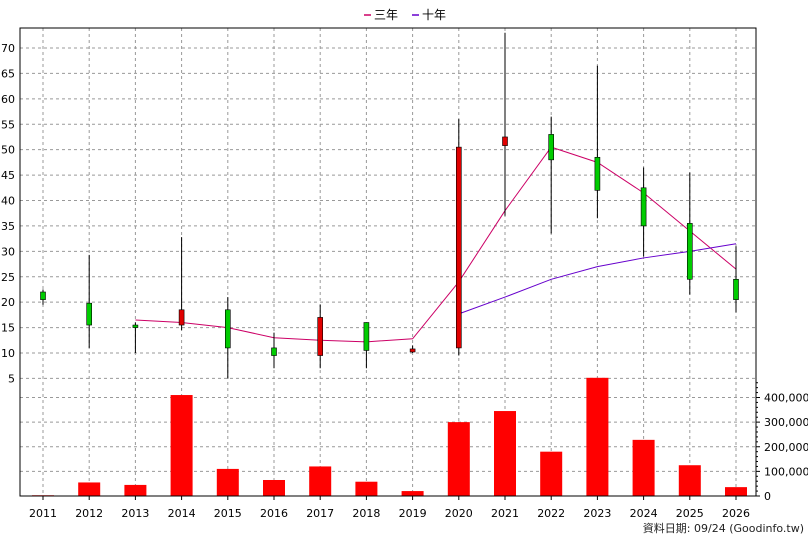  What do you see at coordinates (8, 302) in the screenshot?
I see `price-tick-label: 20` at bounding box center [8, 302].